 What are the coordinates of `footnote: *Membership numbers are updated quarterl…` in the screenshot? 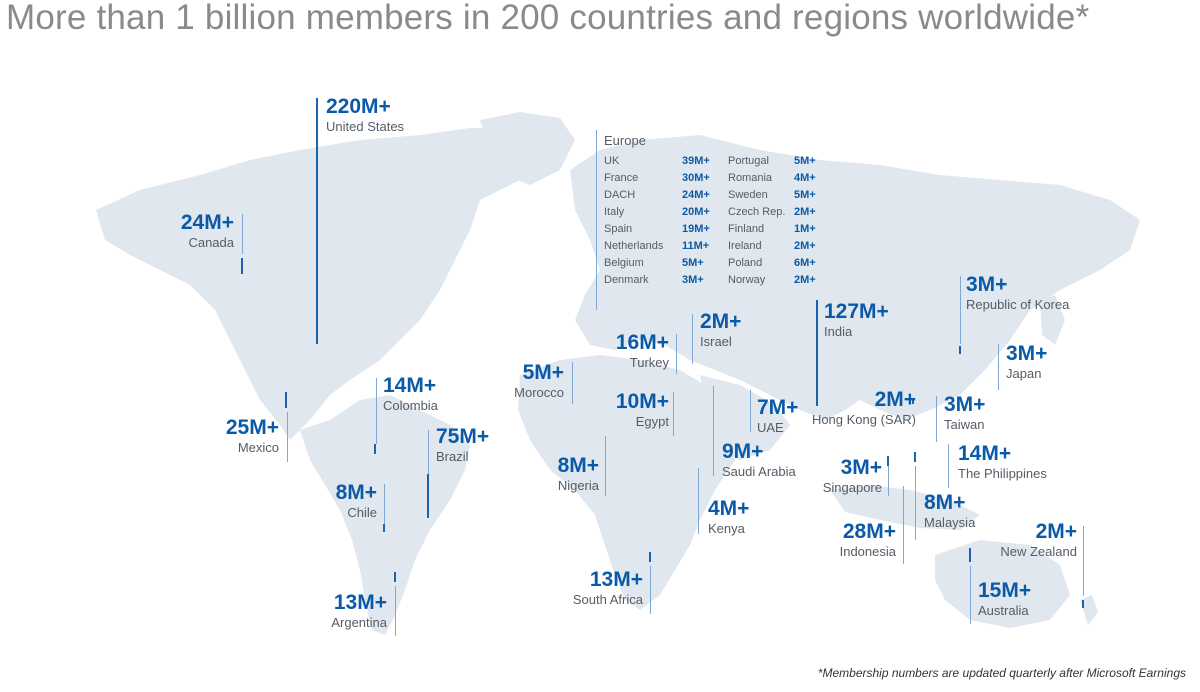 It's located at (1001, 673).